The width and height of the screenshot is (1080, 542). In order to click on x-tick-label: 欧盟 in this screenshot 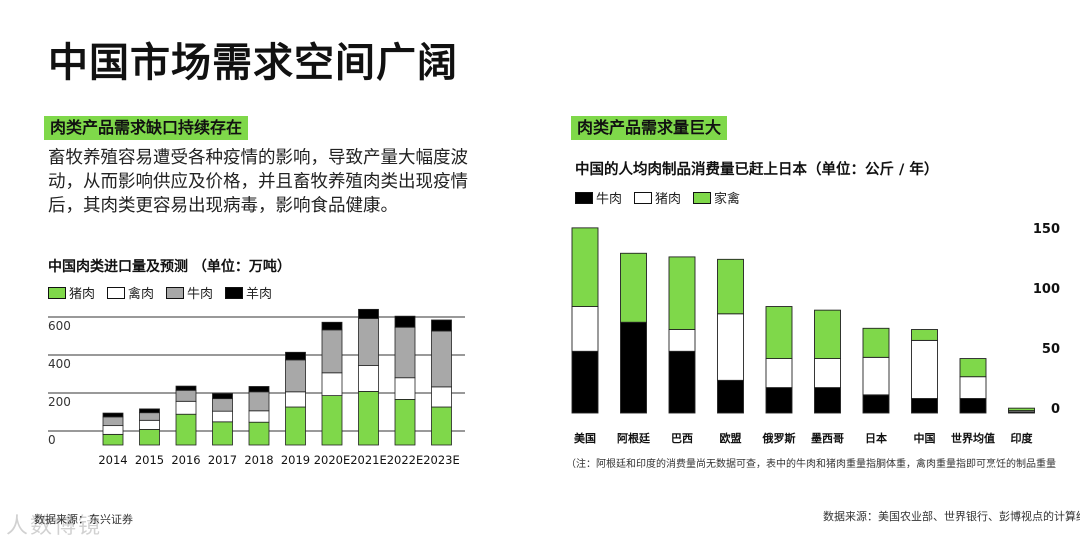, I will do `click(731, 438)`.